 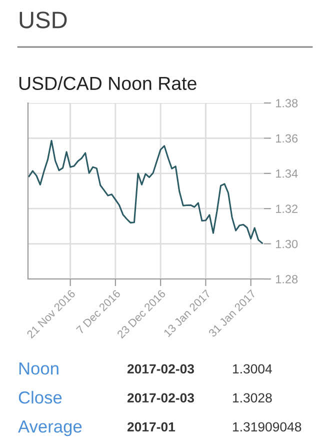 I want to click on text: Noon, so click(x=38, y=368).